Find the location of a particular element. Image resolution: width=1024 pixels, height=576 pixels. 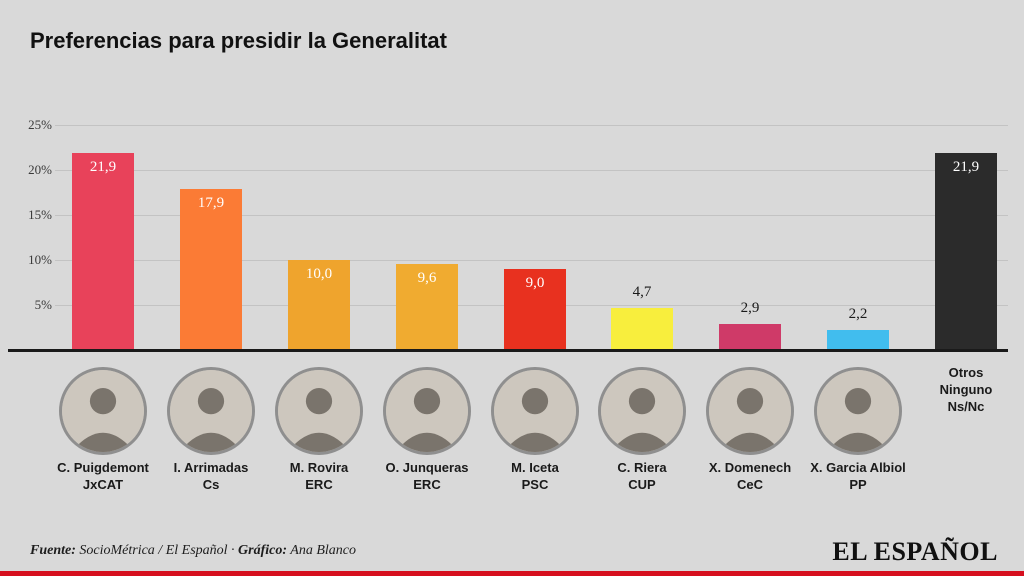

avatar-i-arrimadas is located at coordinates (211, 411).